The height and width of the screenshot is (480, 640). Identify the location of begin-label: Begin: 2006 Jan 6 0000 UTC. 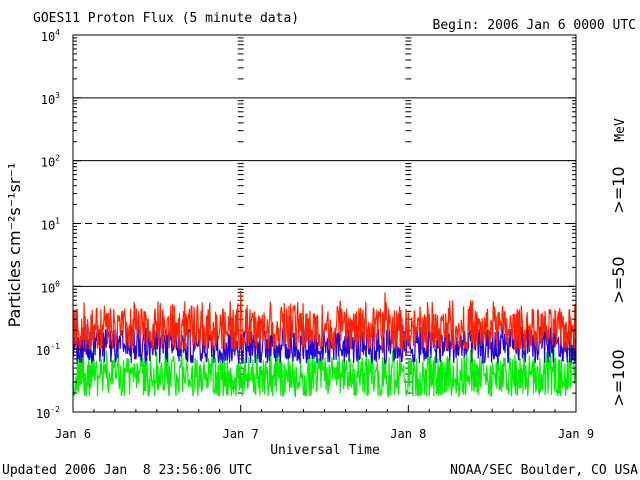
(535, 25).